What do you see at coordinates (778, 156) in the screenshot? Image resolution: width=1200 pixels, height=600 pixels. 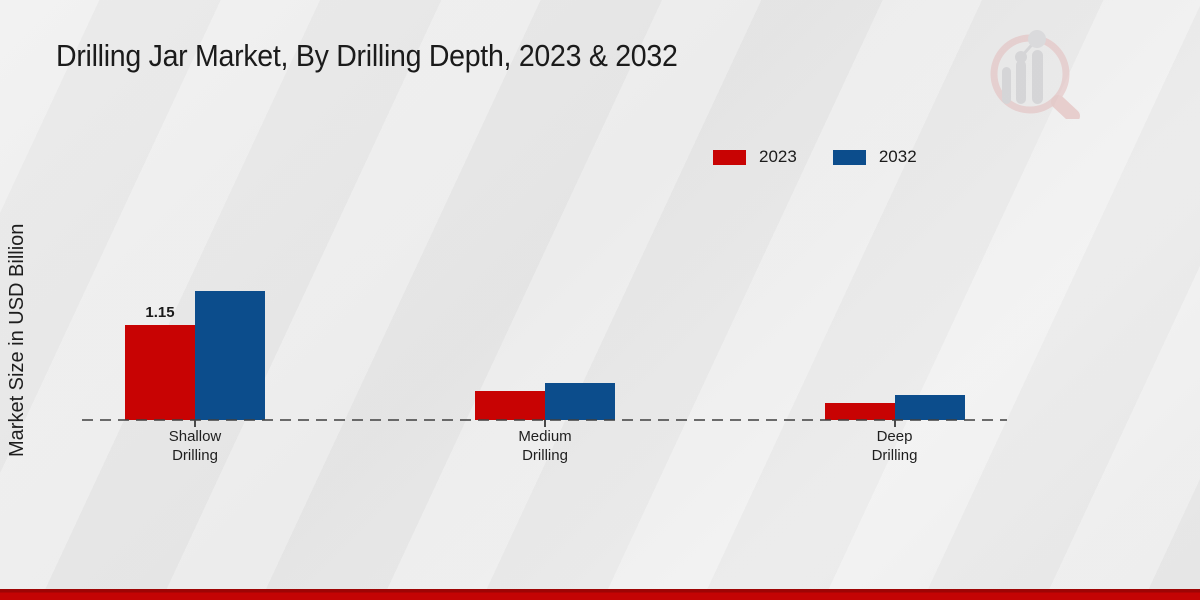 I see `legend-label-2023: 2023` at bounding box center [778, 156].